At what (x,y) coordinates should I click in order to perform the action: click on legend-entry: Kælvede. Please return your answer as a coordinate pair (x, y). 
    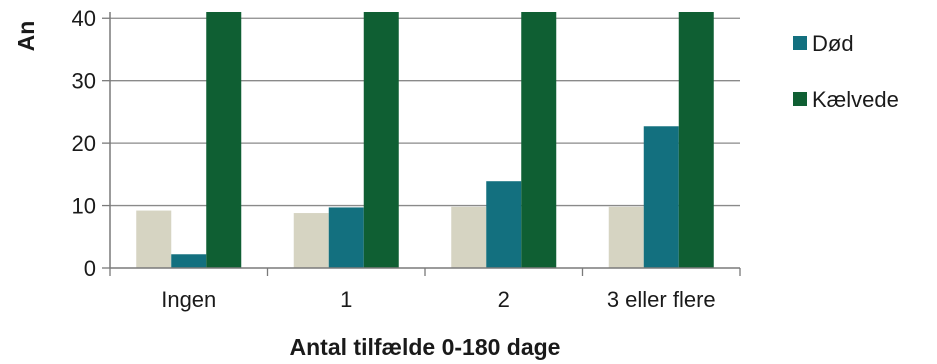
    Looking at the image, I should click on (855, 99).